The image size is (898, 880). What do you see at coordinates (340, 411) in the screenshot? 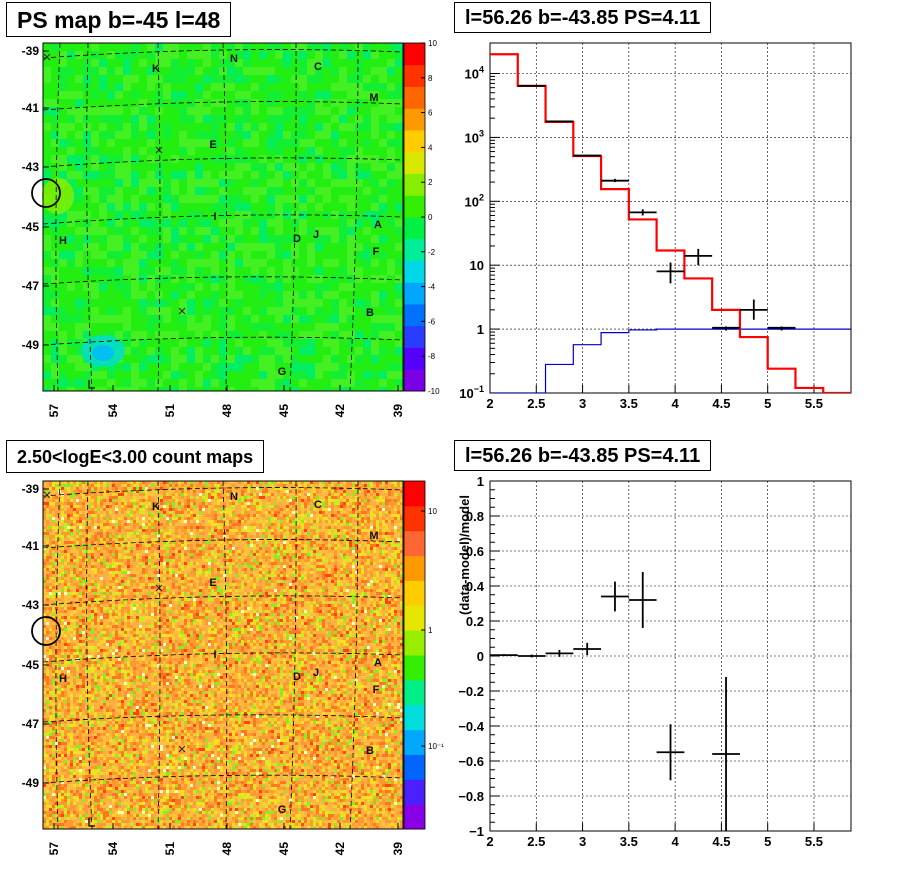
I see `ps-map-x-tick: 42` at bounding box center [340, 411].